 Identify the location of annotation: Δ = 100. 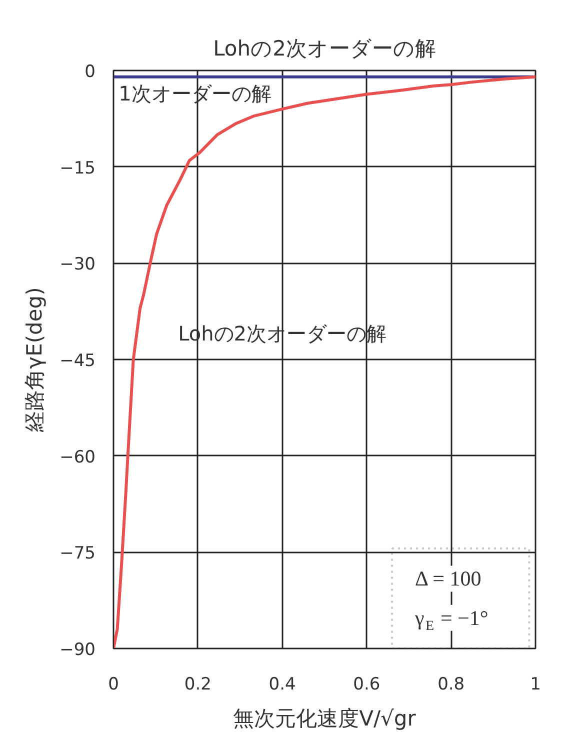
(448, 578).